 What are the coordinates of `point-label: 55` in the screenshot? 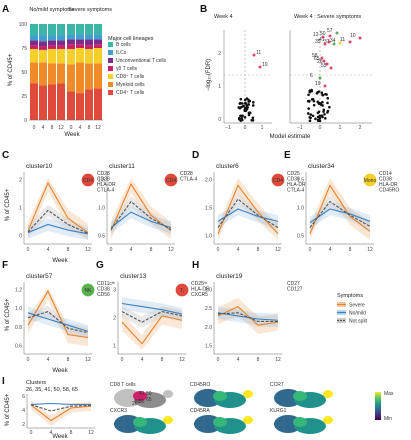 It's located at (324, 66).